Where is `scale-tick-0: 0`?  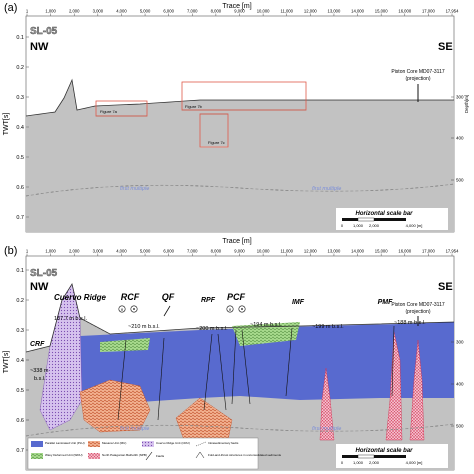
scale-tick-0: 0 is located at coordinates (342, 225).